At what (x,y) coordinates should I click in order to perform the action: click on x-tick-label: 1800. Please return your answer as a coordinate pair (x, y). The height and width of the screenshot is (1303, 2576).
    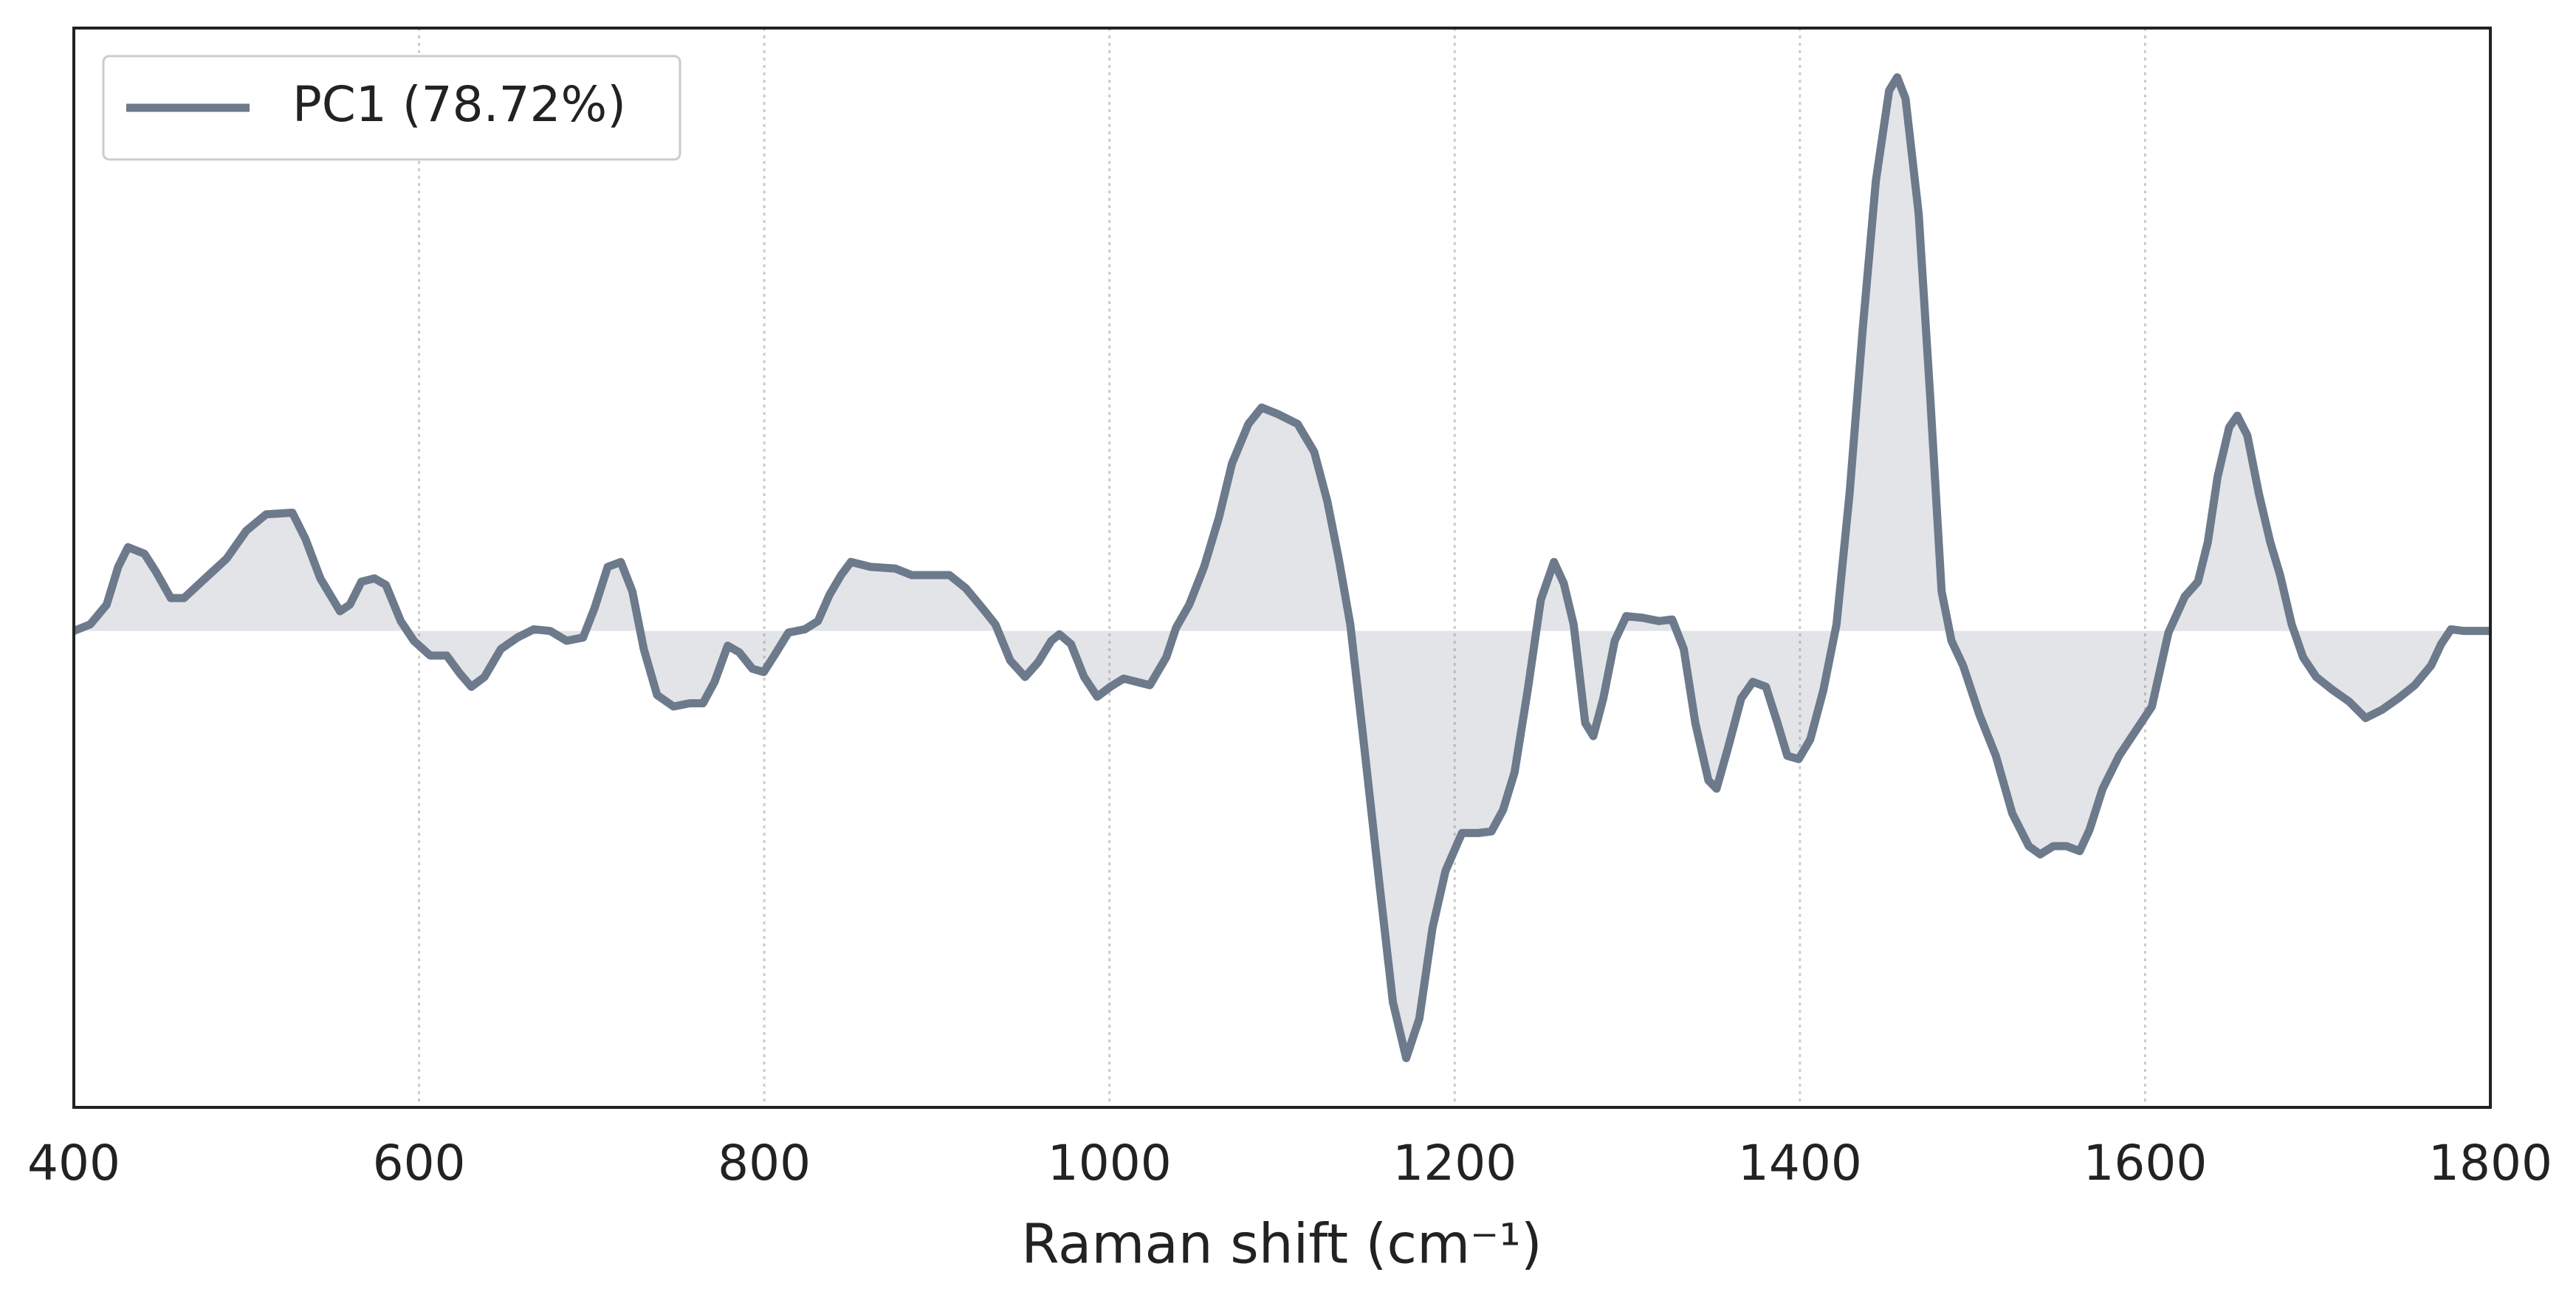
    Looking at the image, I should click on (2490, 1163).